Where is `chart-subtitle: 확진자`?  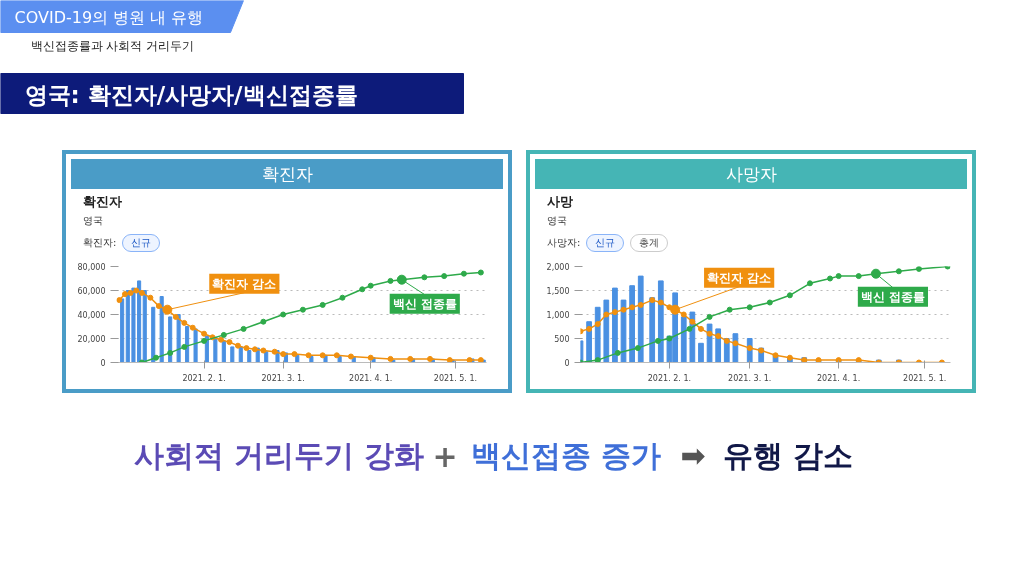
chart-subtitle: 확진자 is located at coordinates (103, 202).